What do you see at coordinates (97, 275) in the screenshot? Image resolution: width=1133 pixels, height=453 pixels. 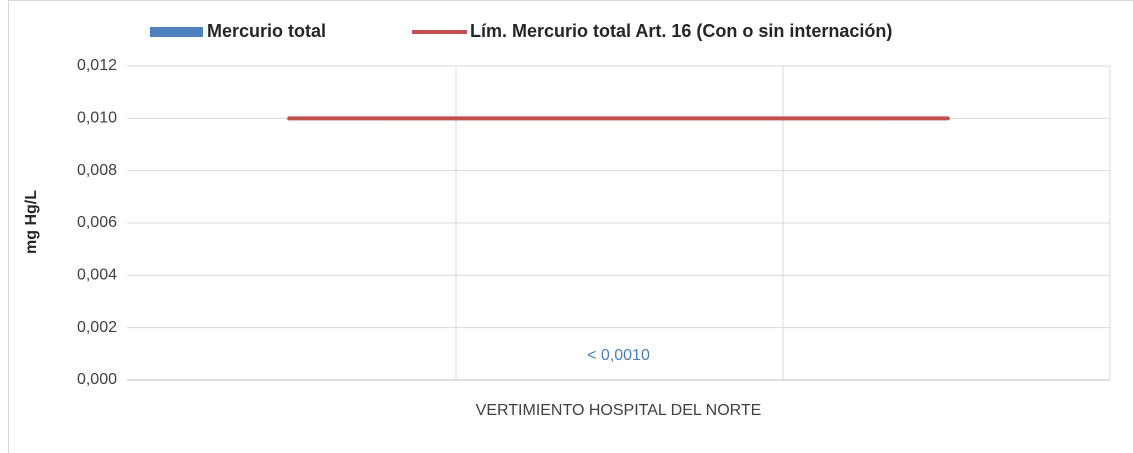 I see `y-tick-label: 0,004` at bounding box center [97, 275].